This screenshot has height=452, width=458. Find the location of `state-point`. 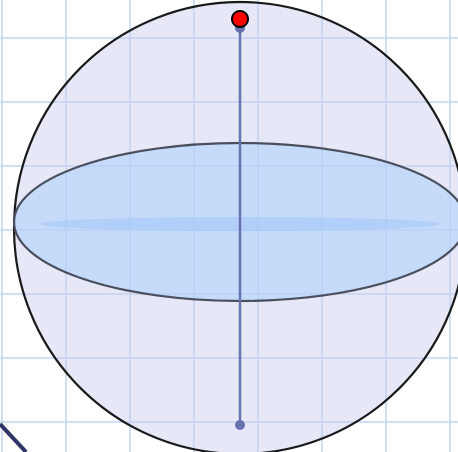

state-point is located at coordinates (240, 19).